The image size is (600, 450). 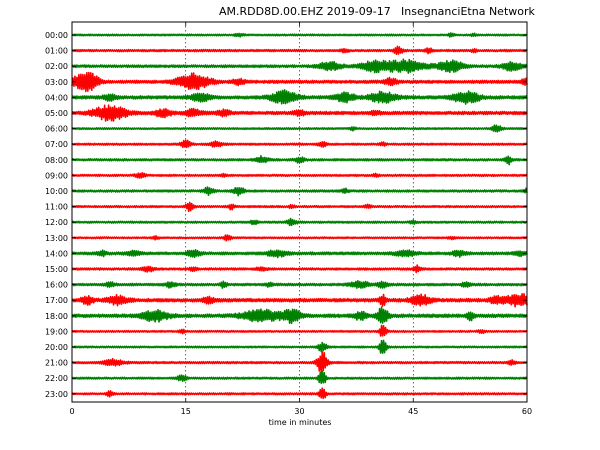 What do you see at coordinates (186, 411) in the screenshot?
I see `x-tick-label: 15` at bounding box center [186, 411].